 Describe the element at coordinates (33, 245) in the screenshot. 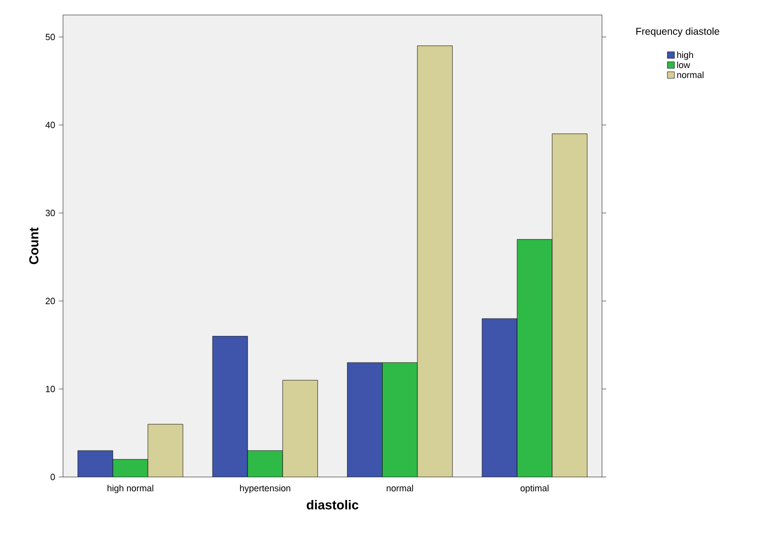

I see `y-axis-title: Count` at that location.